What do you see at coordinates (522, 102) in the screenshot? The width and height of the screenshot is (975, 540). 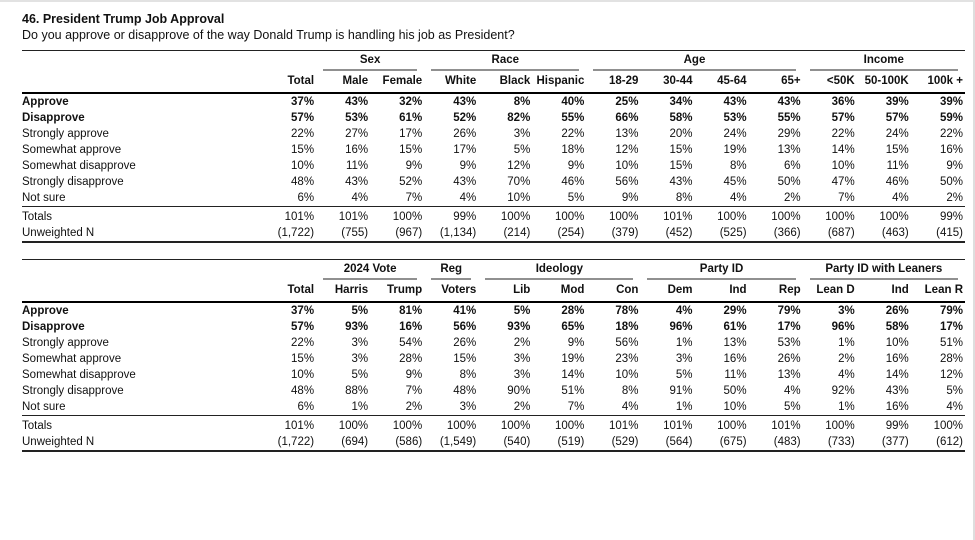 I see `value-cell: 8%` at bounding box center [522, 102].